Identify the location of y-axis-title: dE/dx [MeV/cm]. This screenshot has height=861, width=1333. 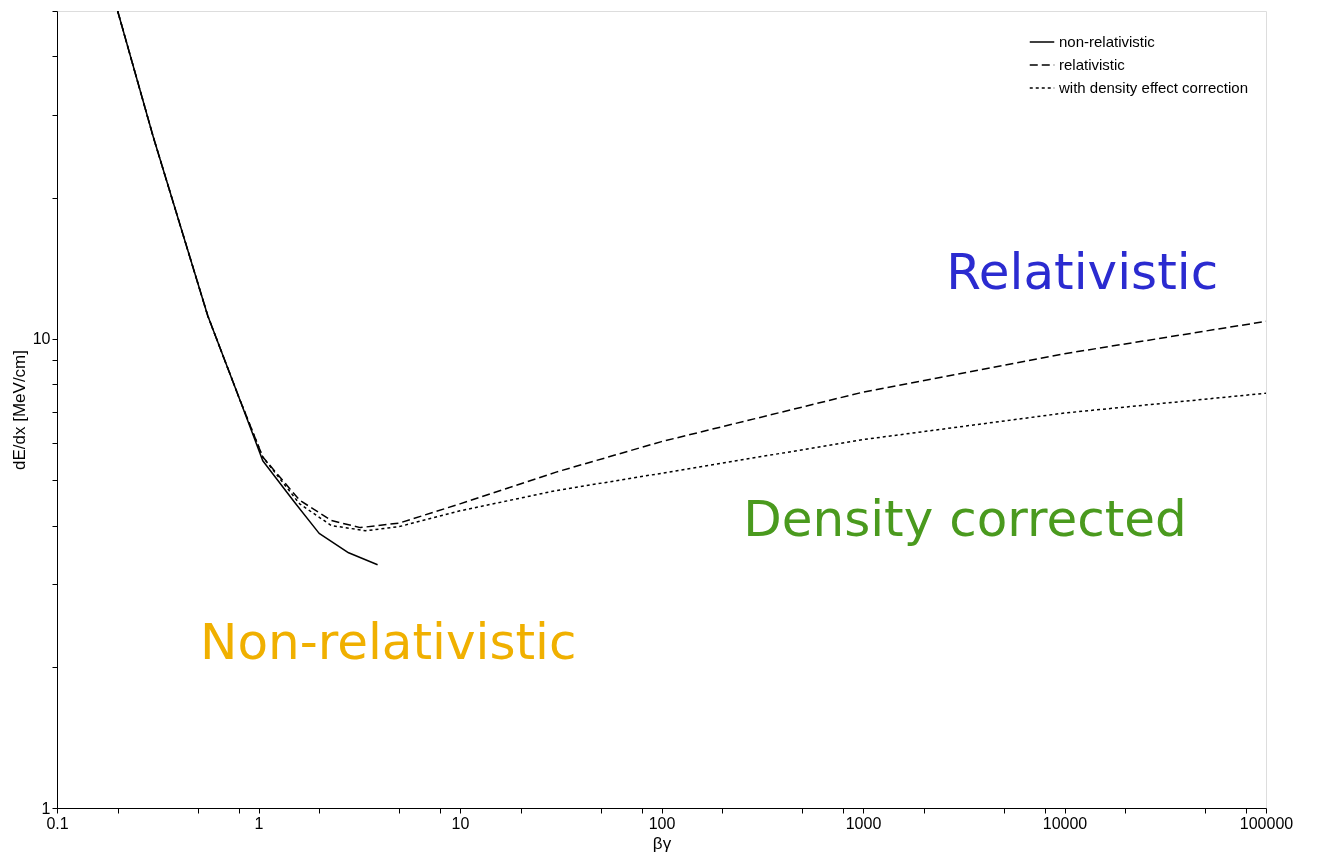
(19, 410).